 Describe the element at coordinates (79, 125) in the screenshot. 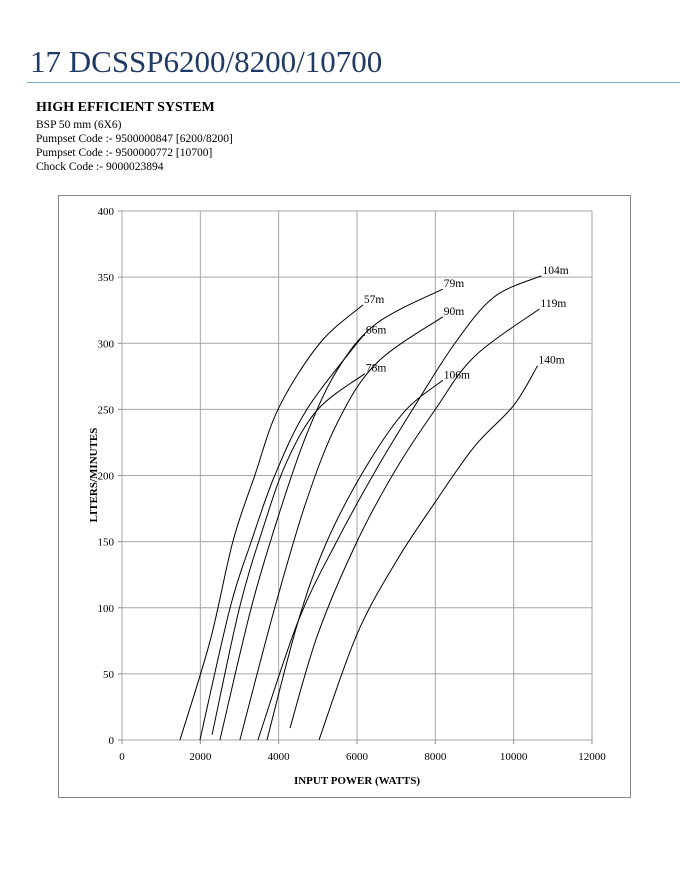

I see `spec-line: BSP 50 mm (6X6)` at that location.